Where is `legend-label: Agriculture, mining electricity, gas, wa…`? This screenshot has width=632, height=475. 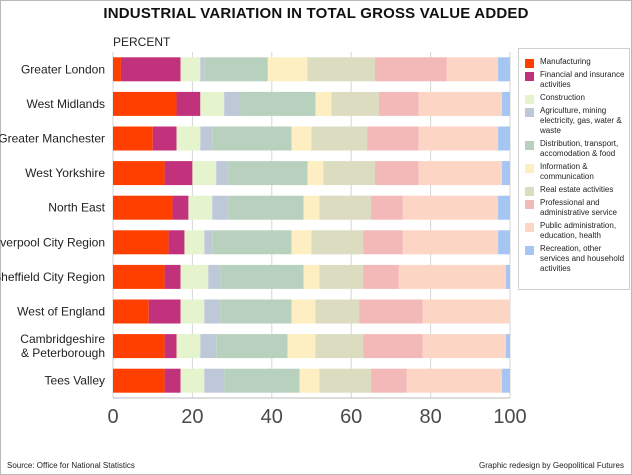
legend-label: Agriculture, mining electricity, gas, wa… is located at coordinates (581, 120).